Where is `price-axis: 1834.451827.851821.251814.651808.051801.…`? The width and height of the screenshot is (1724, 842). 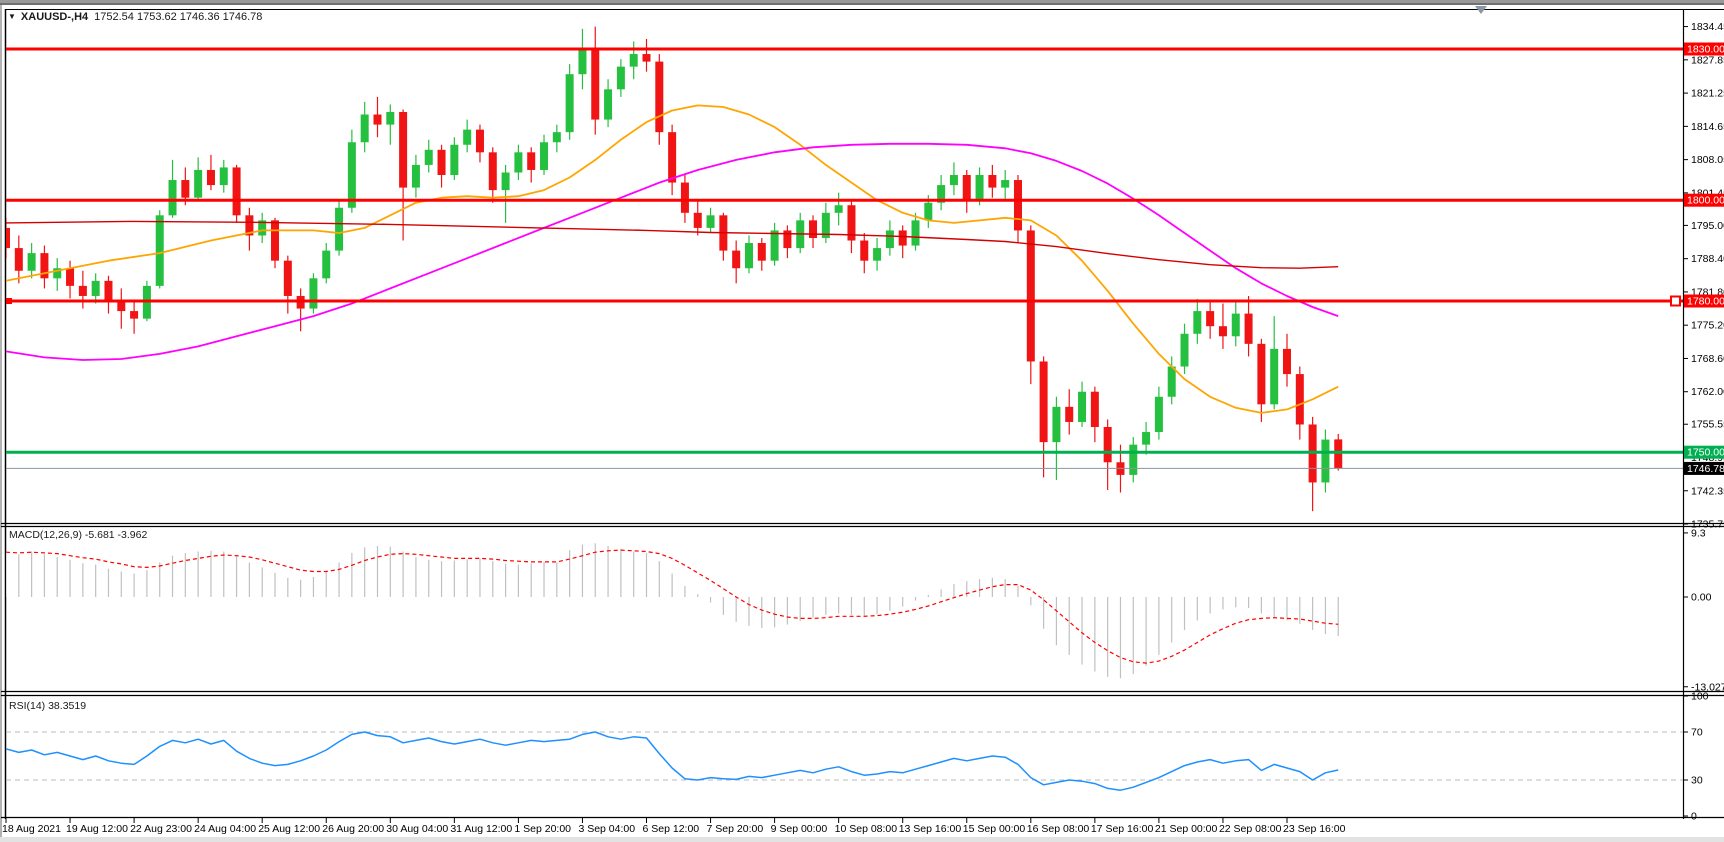
price-axis: 1834.451827.851821.251814.651808.051801.… is located at coordinates (1703, 414).